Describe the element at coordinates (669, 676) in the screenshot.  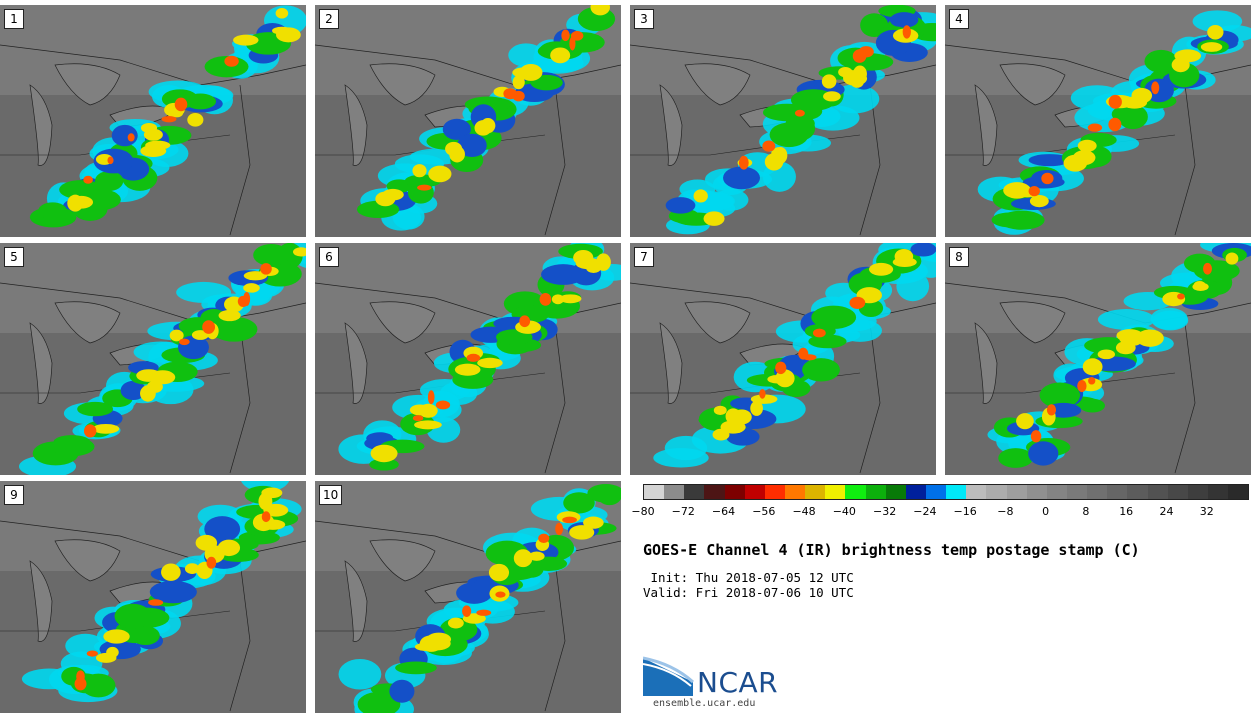
I see `ncar-logo-icon` at that location.